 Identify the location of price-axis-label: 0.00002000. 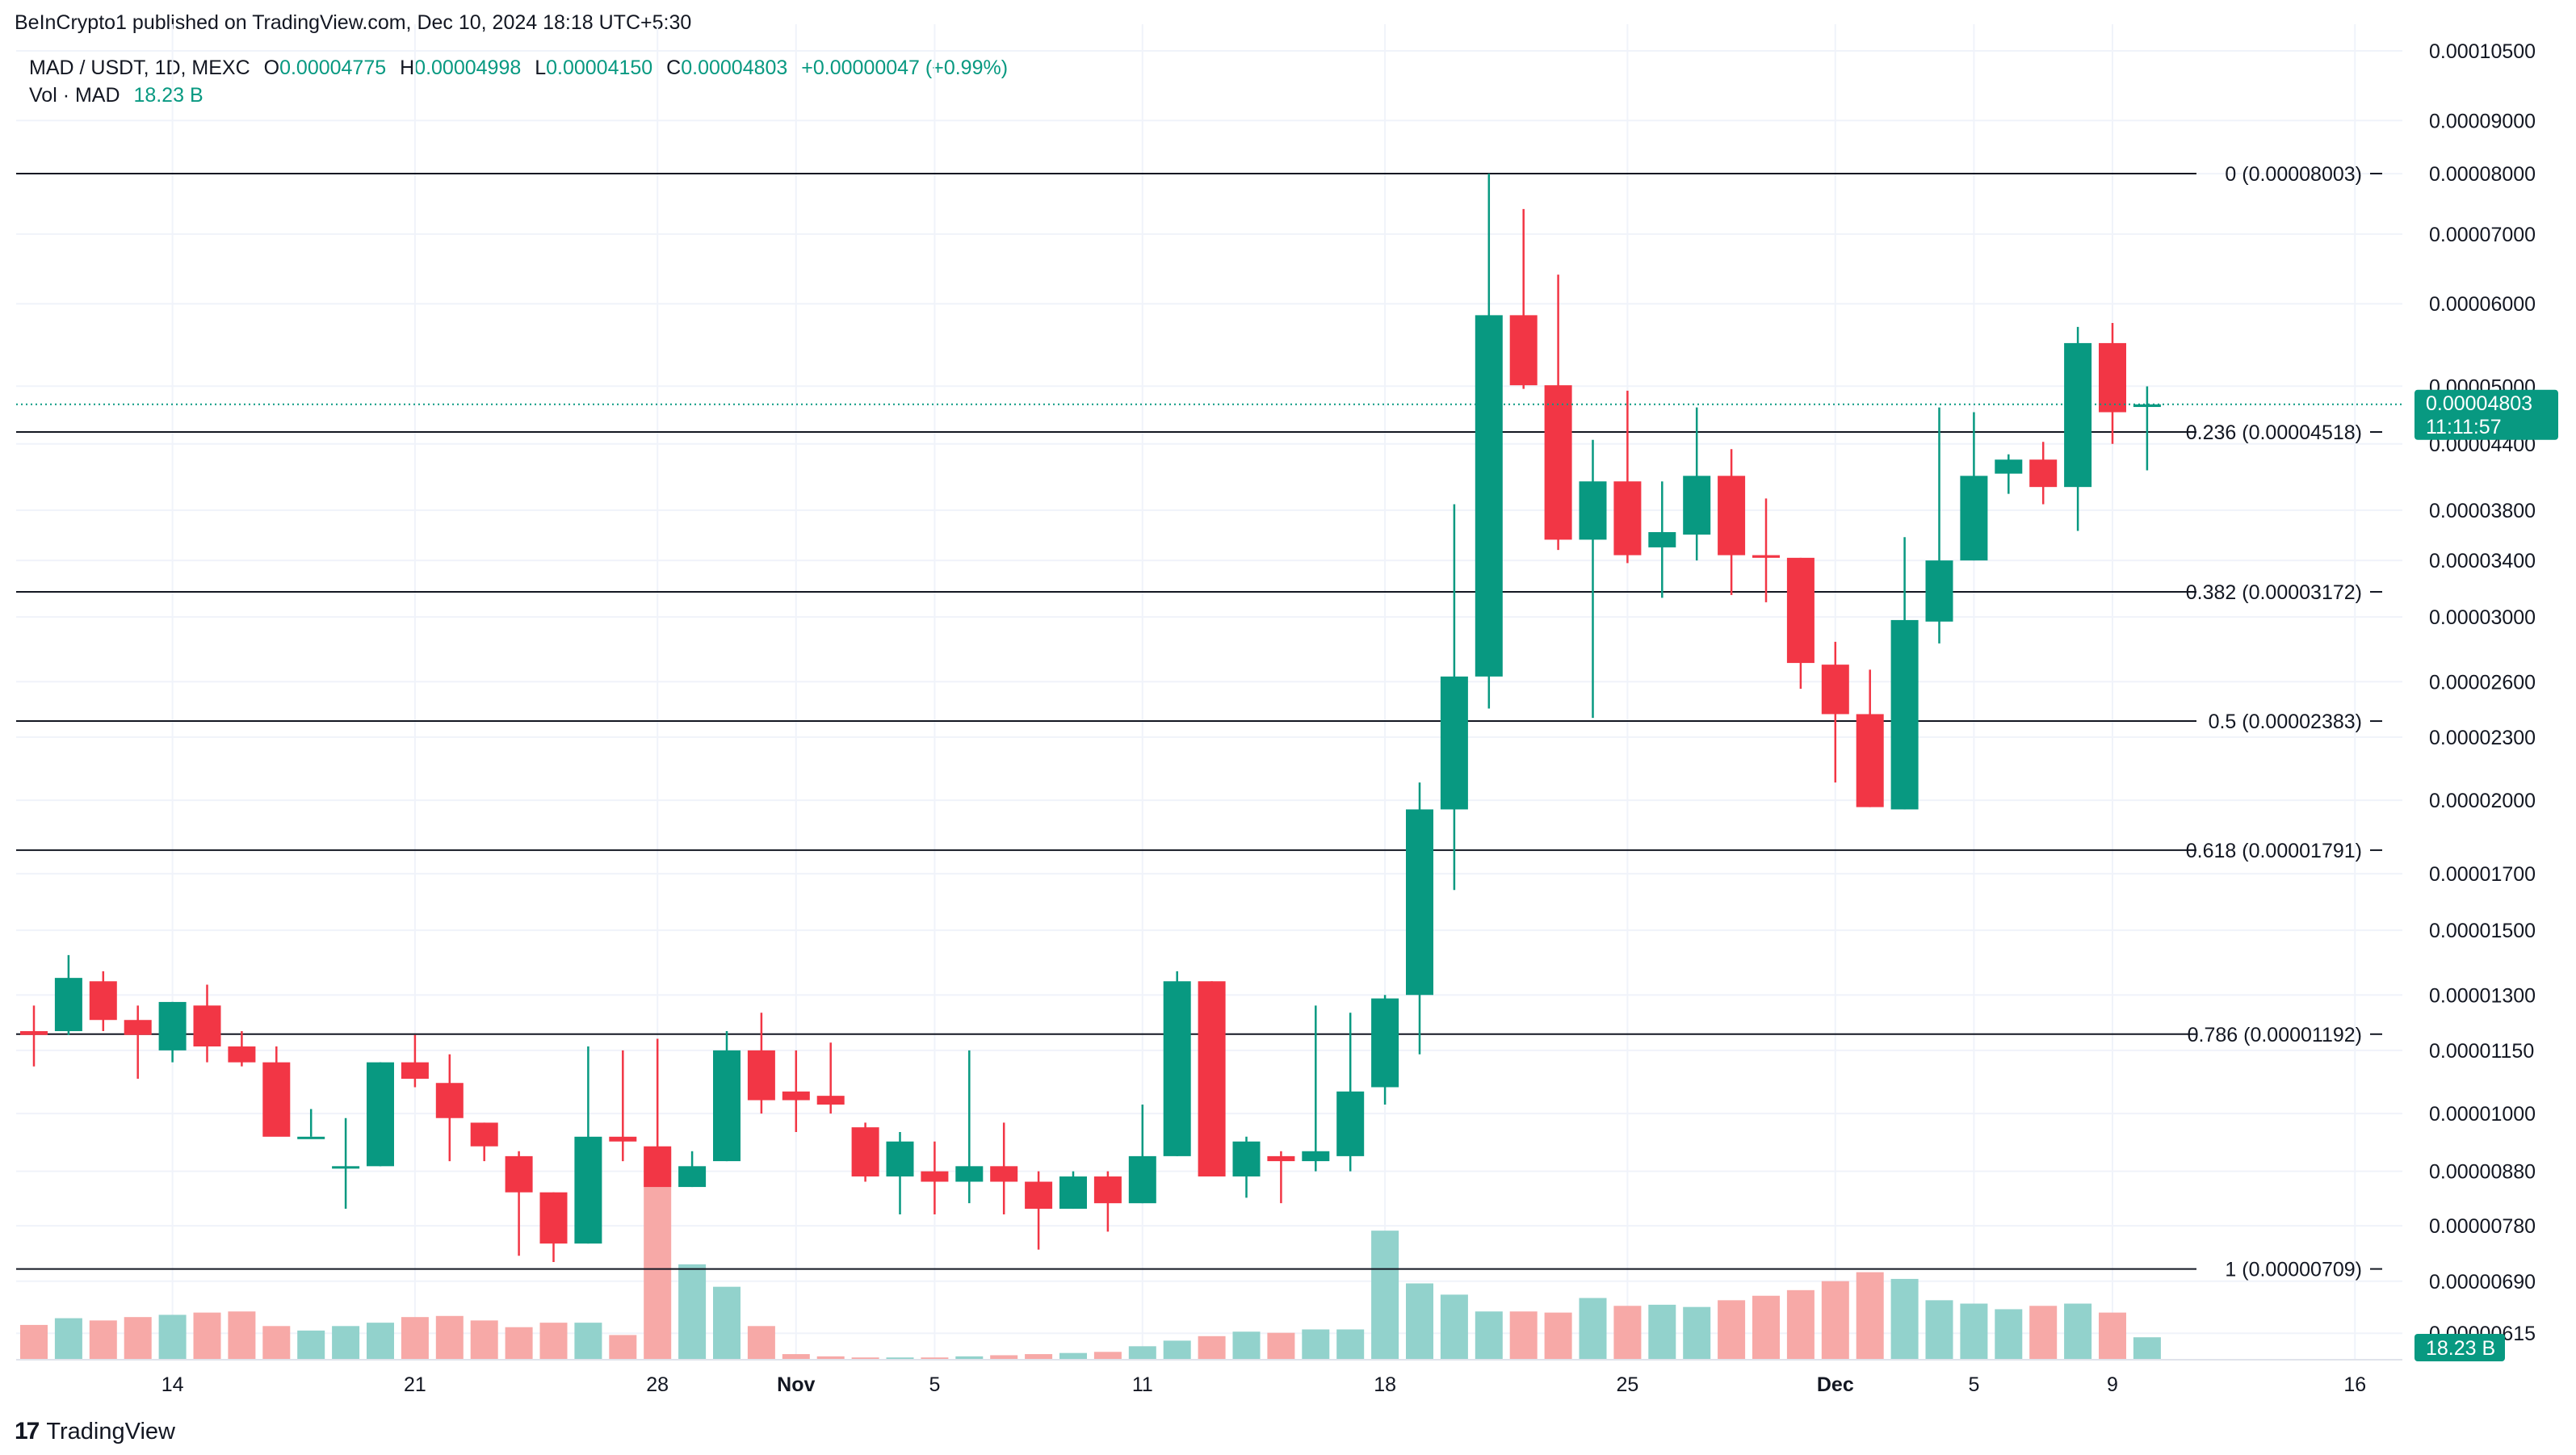
(2482, 801).